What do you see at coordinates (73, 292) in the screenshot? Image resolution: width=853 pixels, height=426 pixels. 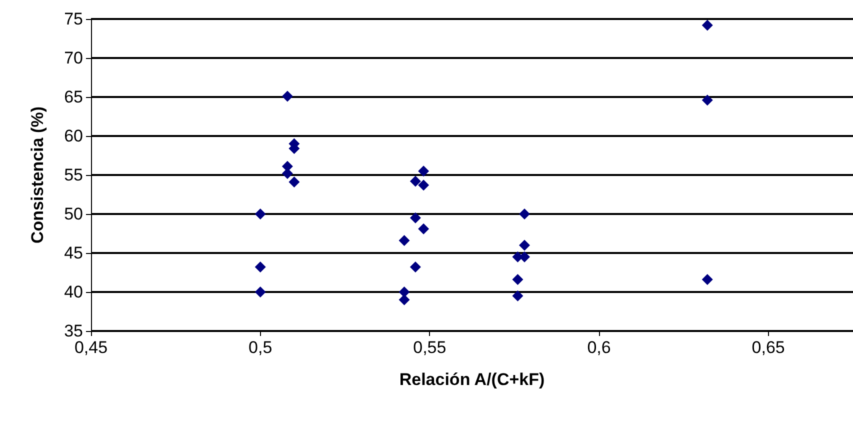 I see `y-tick-label: 40` at bounding box center [73, 292].